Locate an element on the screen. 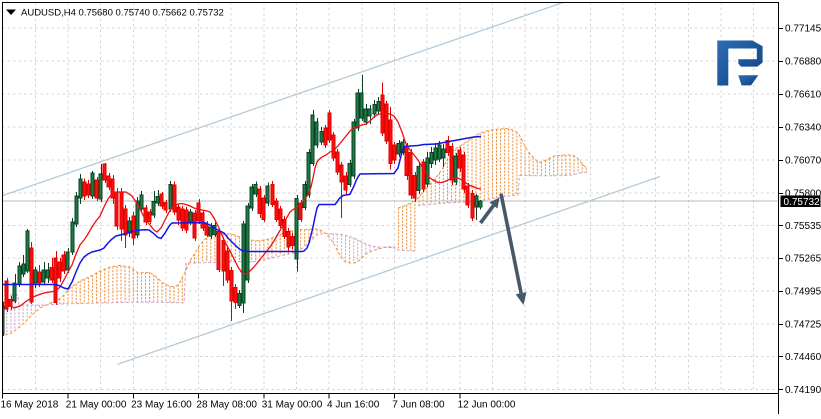  svg-text: 0.74995 is located at coordinates (803, 292).